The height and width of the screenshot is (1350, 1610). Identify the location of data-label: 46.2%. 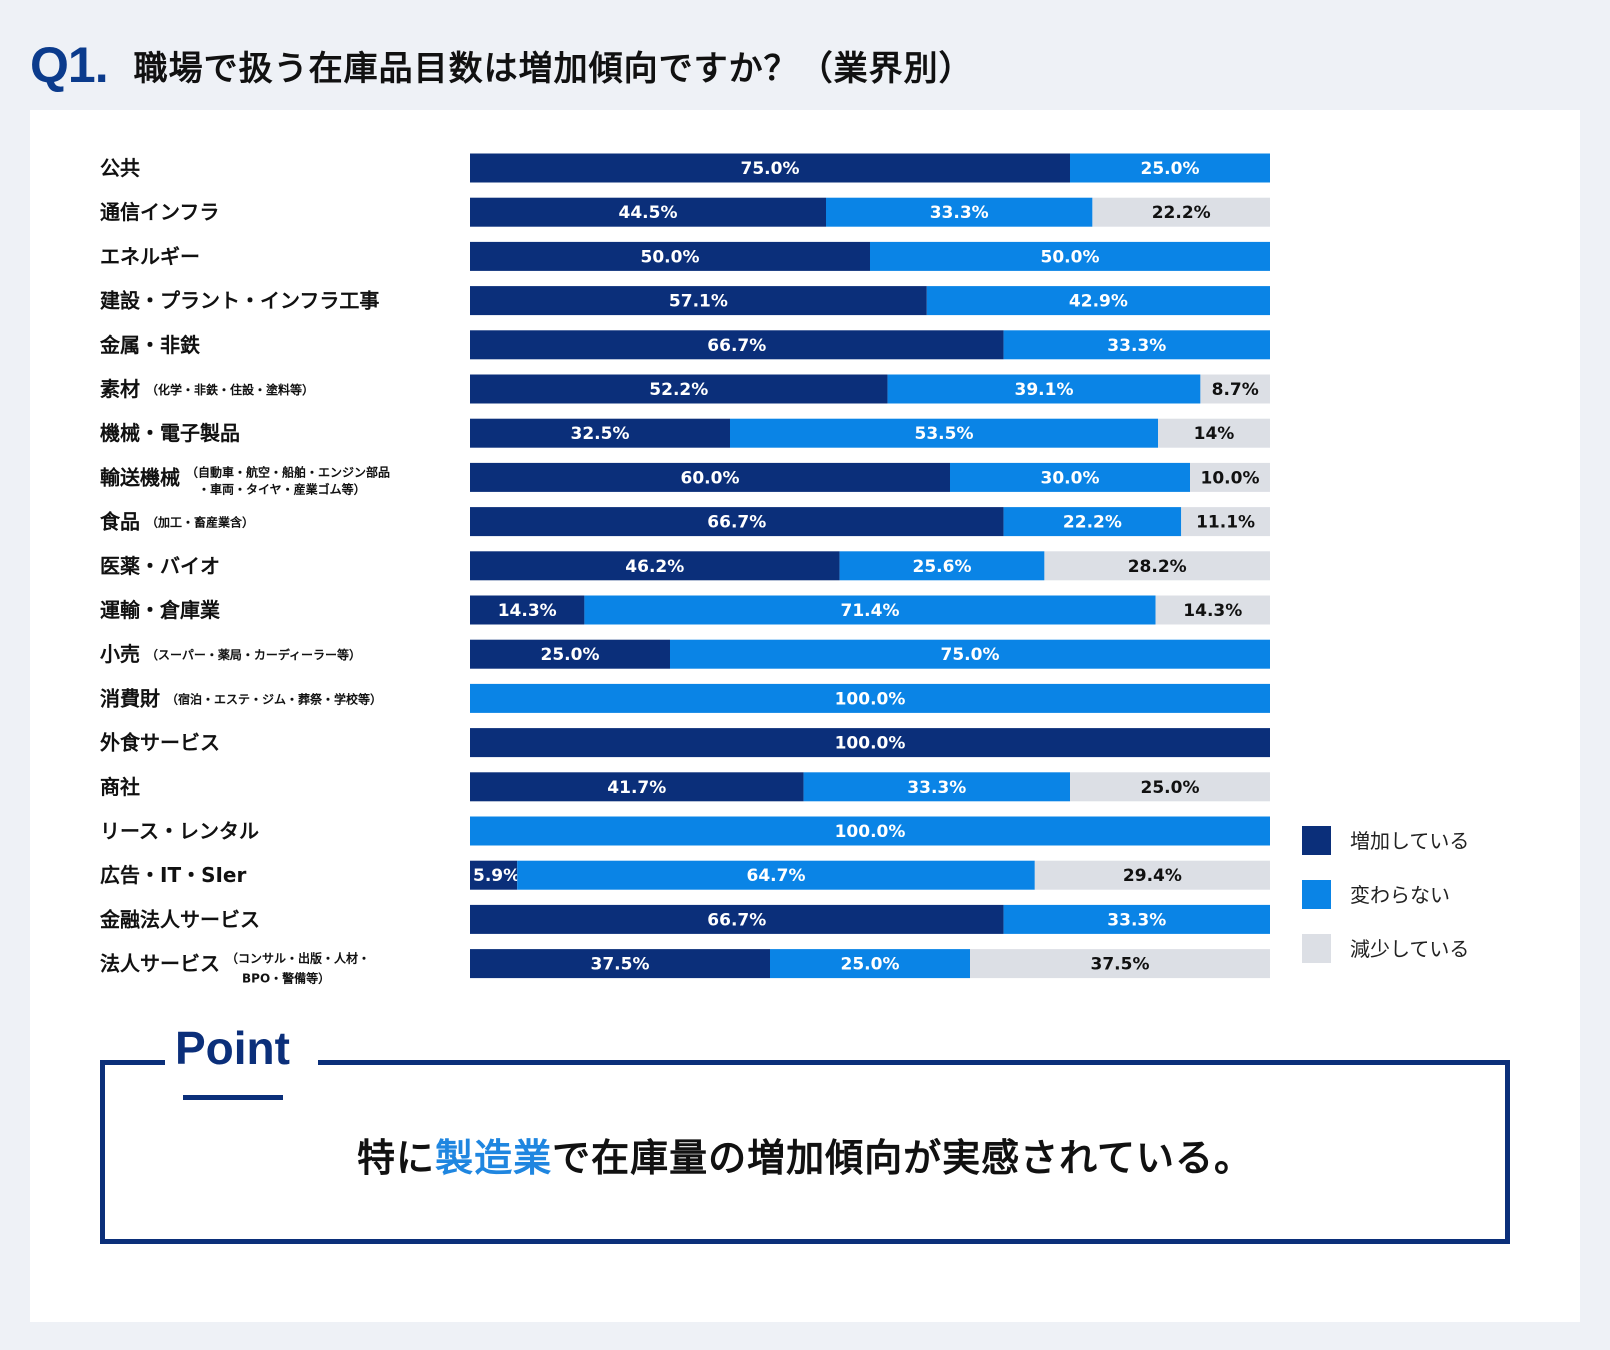
(654, 567).